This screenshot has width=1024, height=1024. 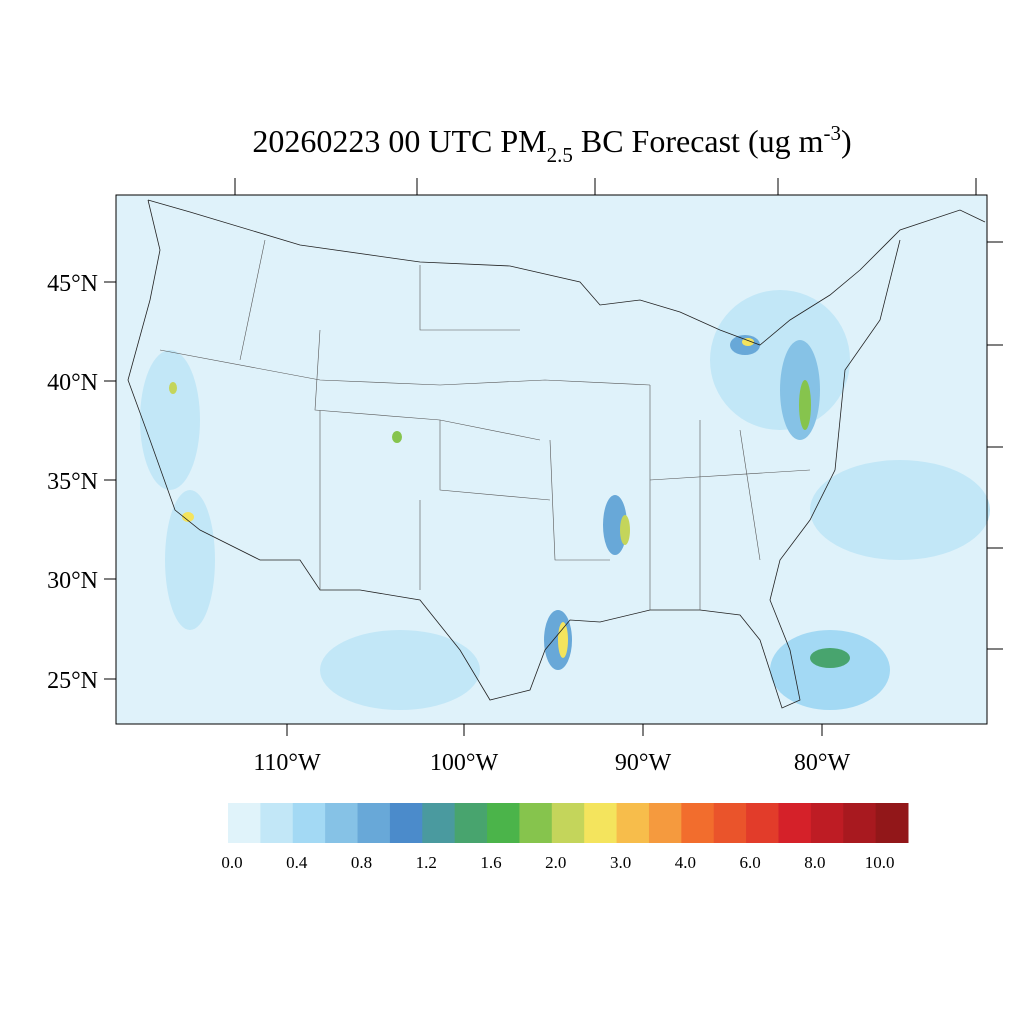 What do you see at coordinates (814, 862) in the screenshot?
I see `colorbar-label: 8.0` at bounding box center [814, 862].